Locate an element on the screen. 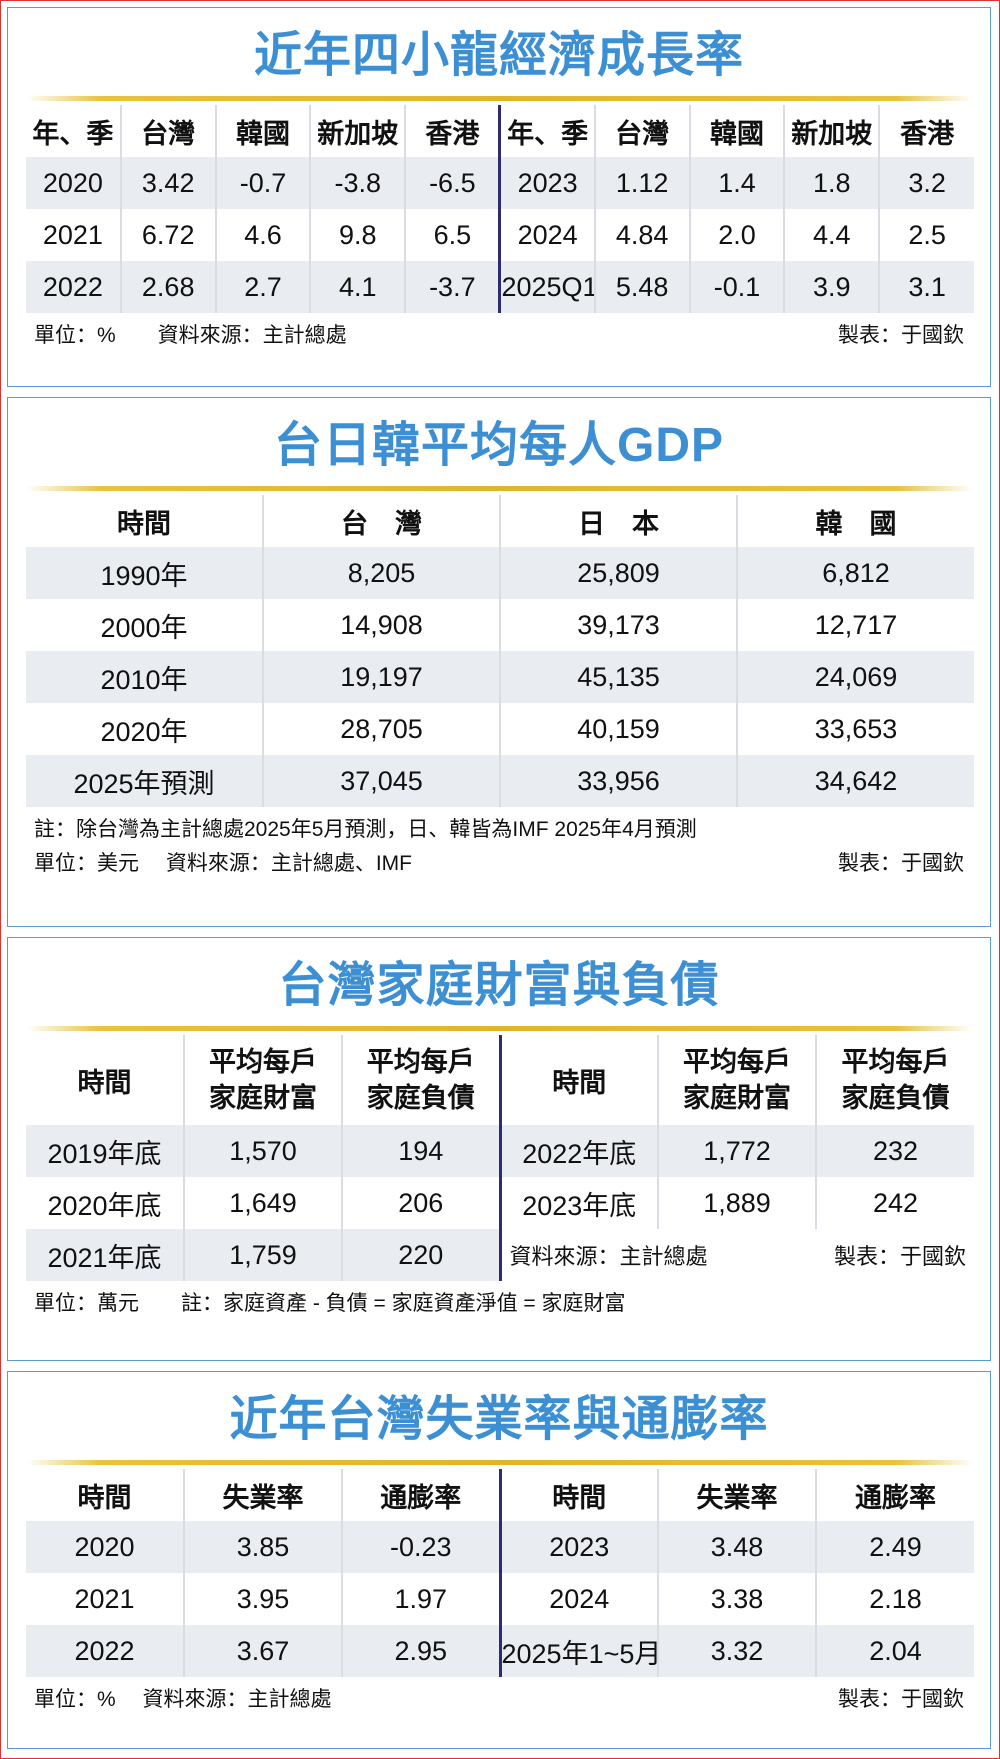 The width and height of the screenshot is (1000, 1759). data-row: 2020年 28,705 40,159 33,653 is located at coordinates (500, 729).